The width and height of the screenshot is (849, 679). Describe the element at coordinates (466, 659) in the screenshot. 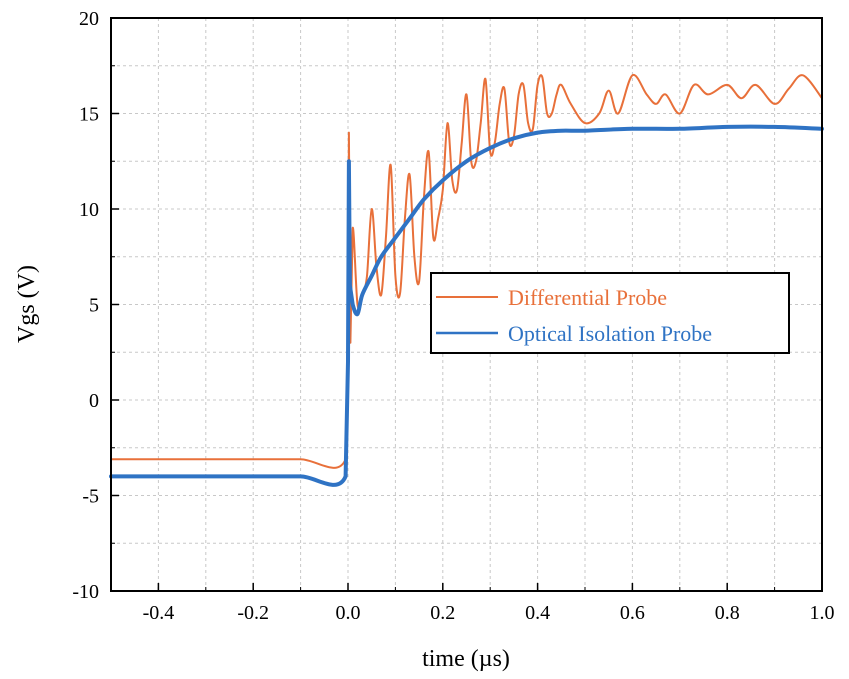

I see `x-axis-title: time (µs)` at that location.